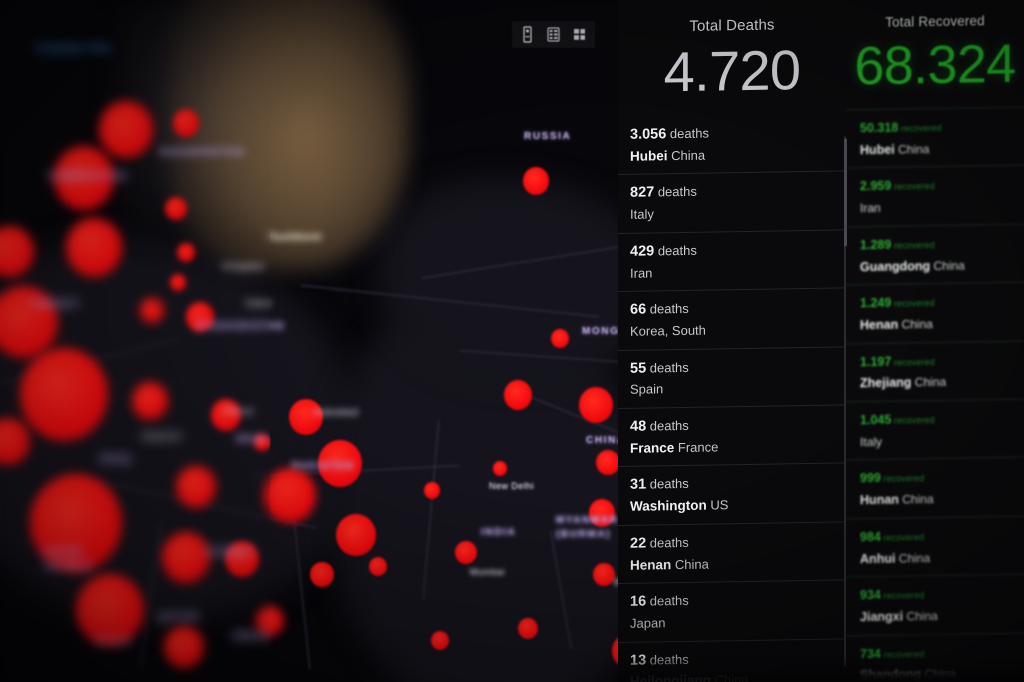  I want to click on map-toolbar, so click(553, 34).